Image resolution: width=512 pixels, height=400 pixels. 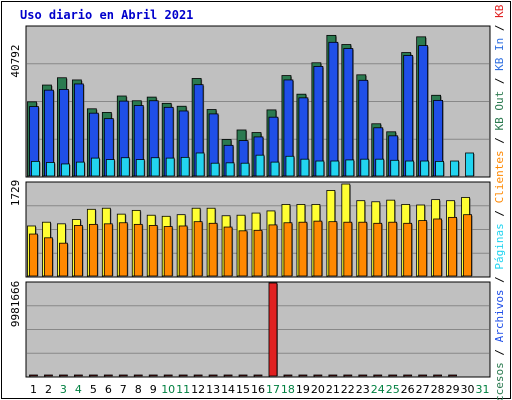 What do you see at coordinates (15, 304) in the screenshot?
I see `y-max-label-bottom: 9981666` at bounding box center [15, 304].